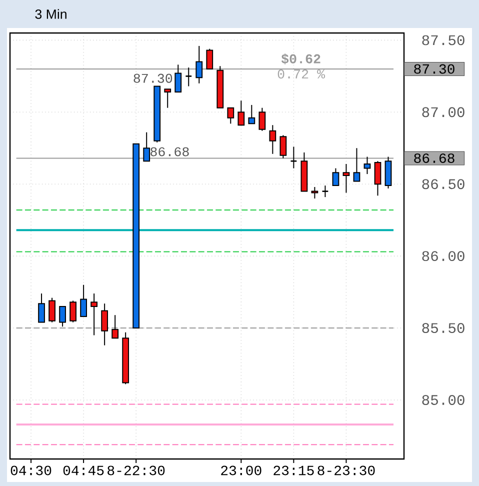 The width and height of the screenshot is (479, 486). Describe the element at coordinates (302, 74) in the screenshot. I see `annotation: 0.72 %` at that location.